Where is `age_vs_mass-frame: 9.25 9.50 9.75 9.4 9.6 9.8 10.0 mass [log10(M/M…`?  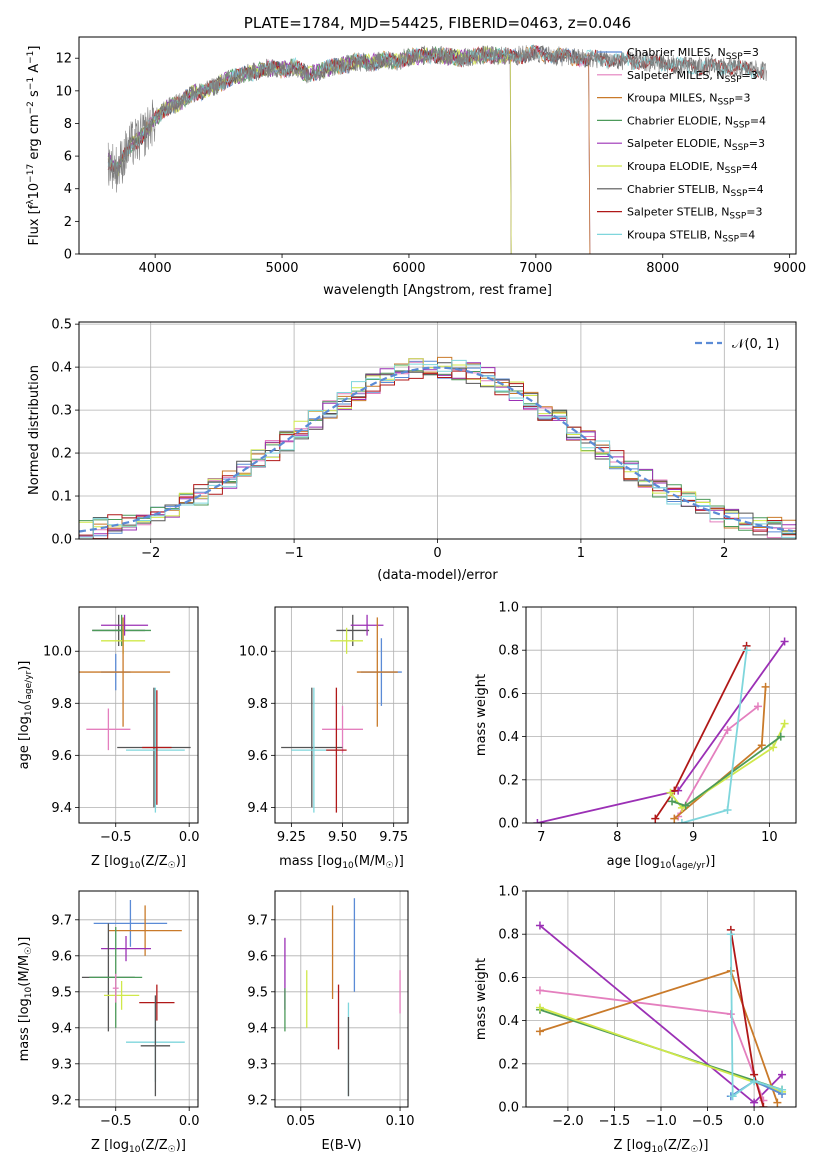 age_vs_mass-frame: 9.25 9.50 9.75 9.4 9.6 9.8 10.0 mass [log10(M/M… is located at coordinates (324, 738).